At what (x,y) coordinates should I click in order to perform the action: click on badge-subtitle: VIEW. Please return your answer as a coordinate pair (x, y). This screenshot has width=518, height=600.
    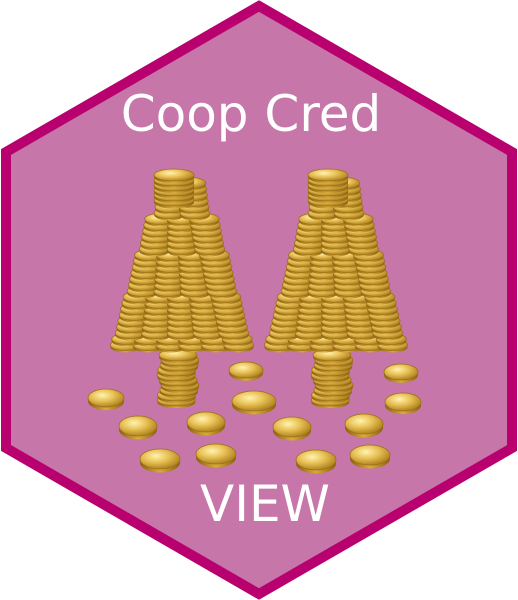
    Looking at the image, I should click on (265, 504).